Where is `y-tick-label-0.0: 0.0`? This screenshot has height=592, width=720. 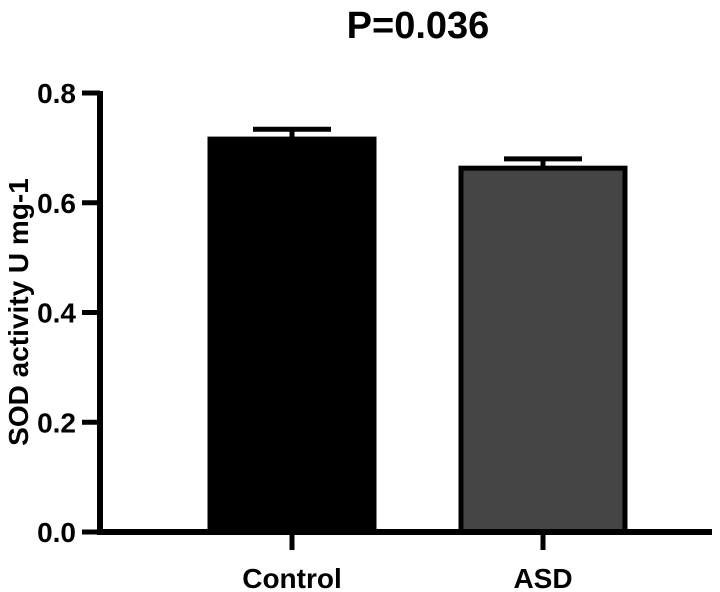 y-tick-label-0.0: 0.0 is located at coordinates (56, 532).